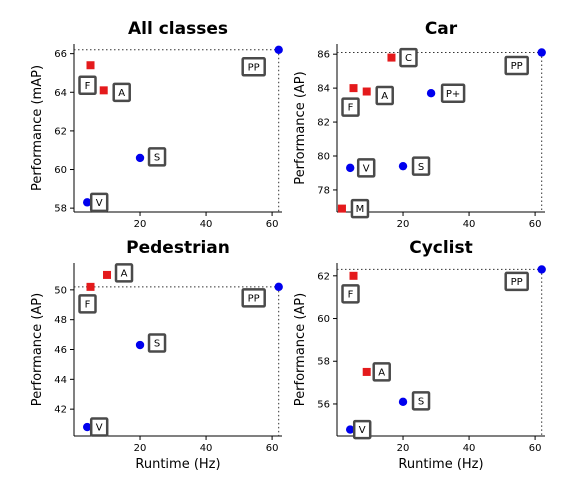 The image size is (582, 493). Describe the element at coordinates (441, 29) in the screenshot. I see `chart-title: Car` at that location.